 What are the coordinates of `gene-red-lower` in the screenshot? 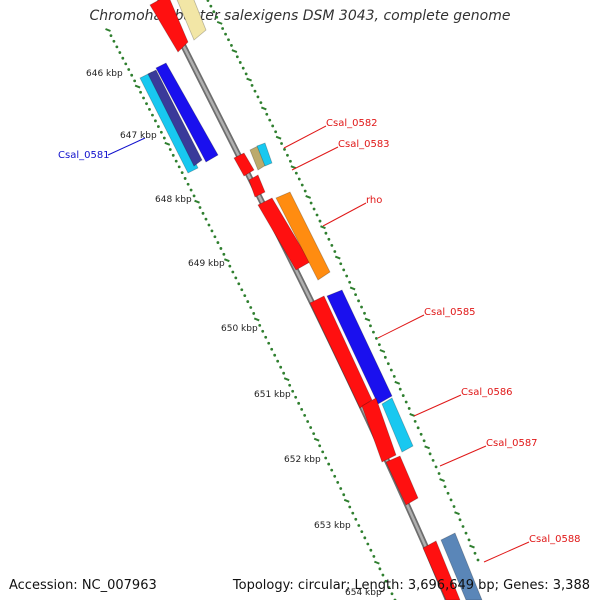 It's located at (379, 430).